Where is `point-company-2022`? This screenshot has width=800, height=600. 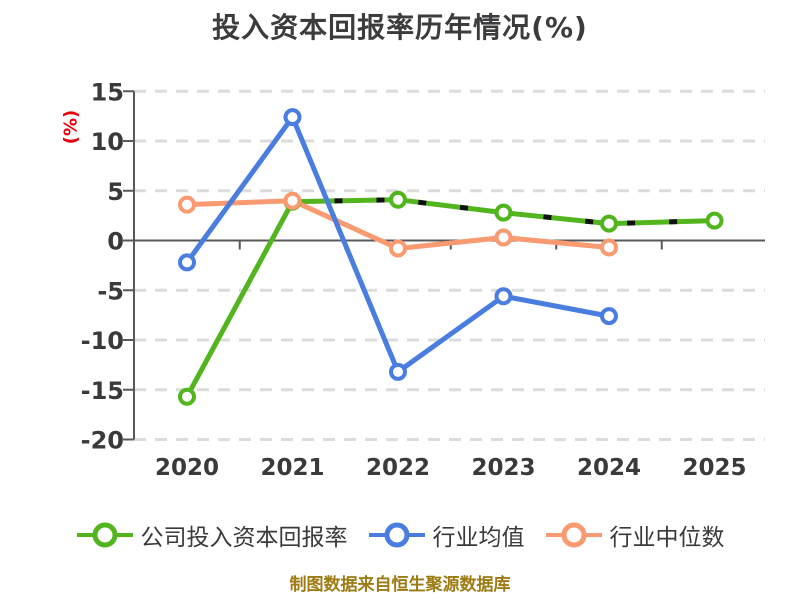
point-company-2022 is located at coordinates (398, 199).